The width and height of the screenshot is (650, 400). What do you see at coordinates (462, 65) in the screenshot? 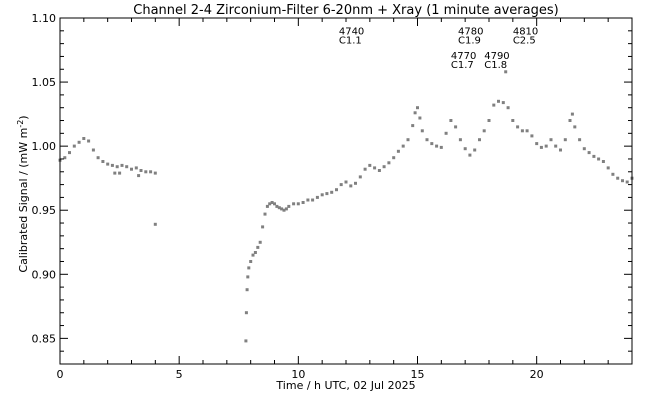
I see `annotation-class: C1.7` at bounding box center [462, 65].